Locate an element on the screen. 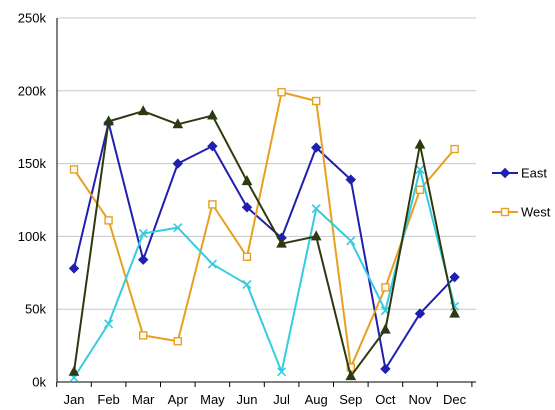 The image size is (555, 410). x-tick-label: Mar is located at coordinates (143, 399).